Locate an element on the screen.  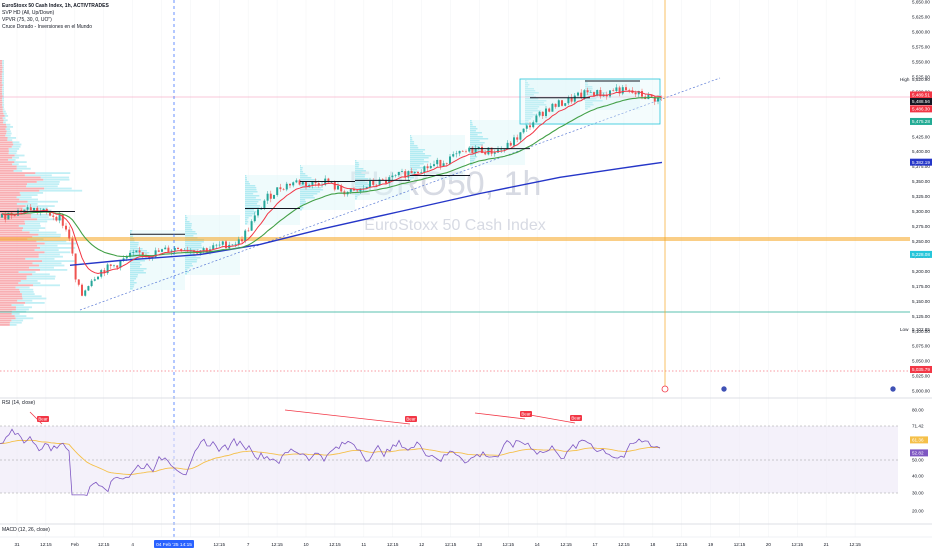
macd-label: MACD (12, 26, close) is located at coordinates (26, 530).